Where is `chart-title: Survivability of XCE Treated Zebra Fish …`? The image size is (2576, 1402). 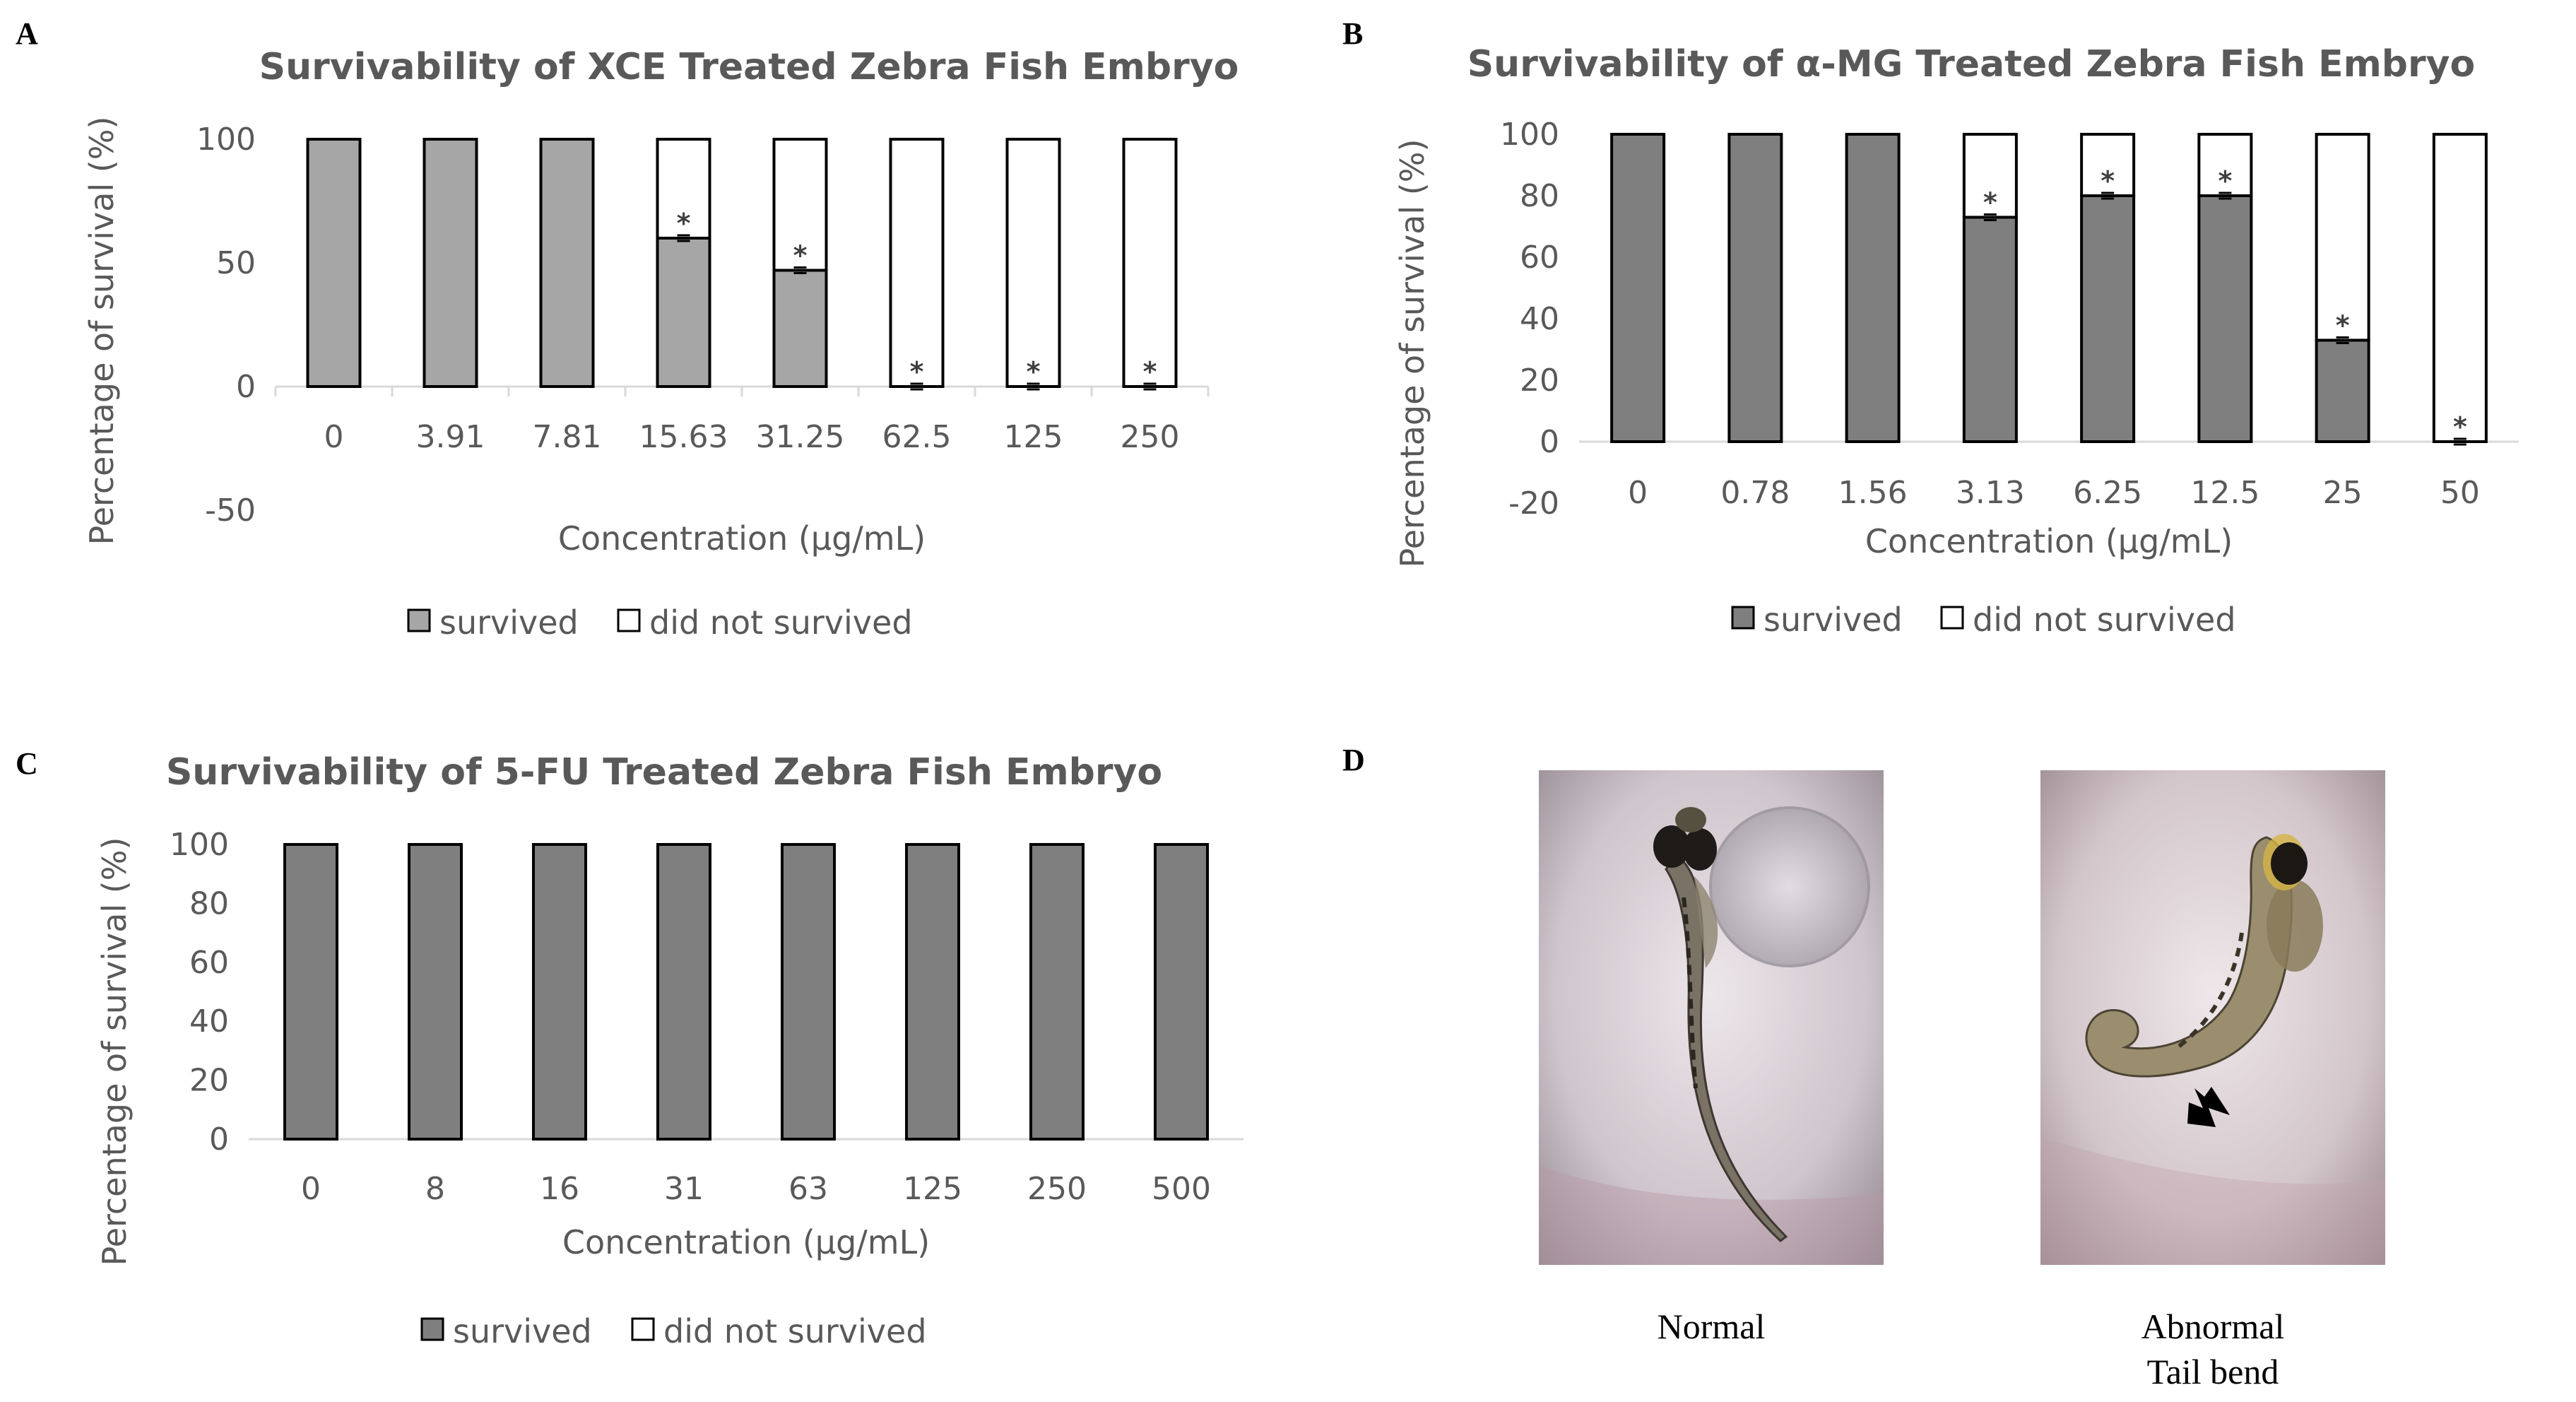 chart-title: Survivability of XCE Treated Zebra Fish … is located at coordinates (749, 67).